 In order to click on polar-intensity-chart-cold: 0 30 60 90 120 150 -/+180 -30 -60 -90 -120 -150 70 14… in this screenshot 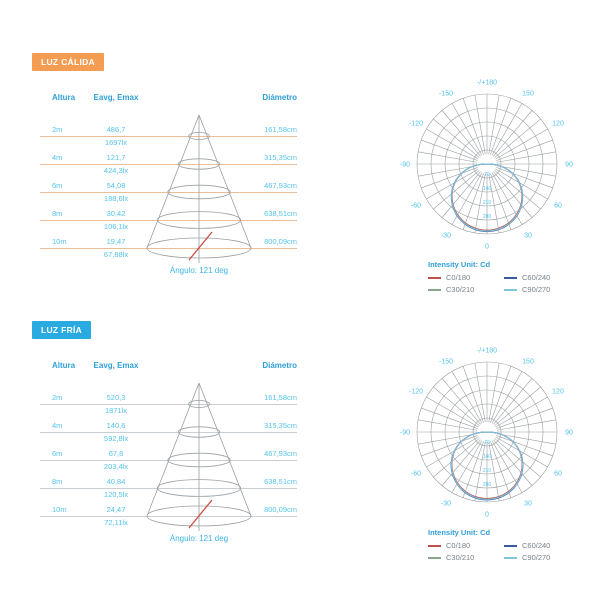, I will do `click(486, 433)`.